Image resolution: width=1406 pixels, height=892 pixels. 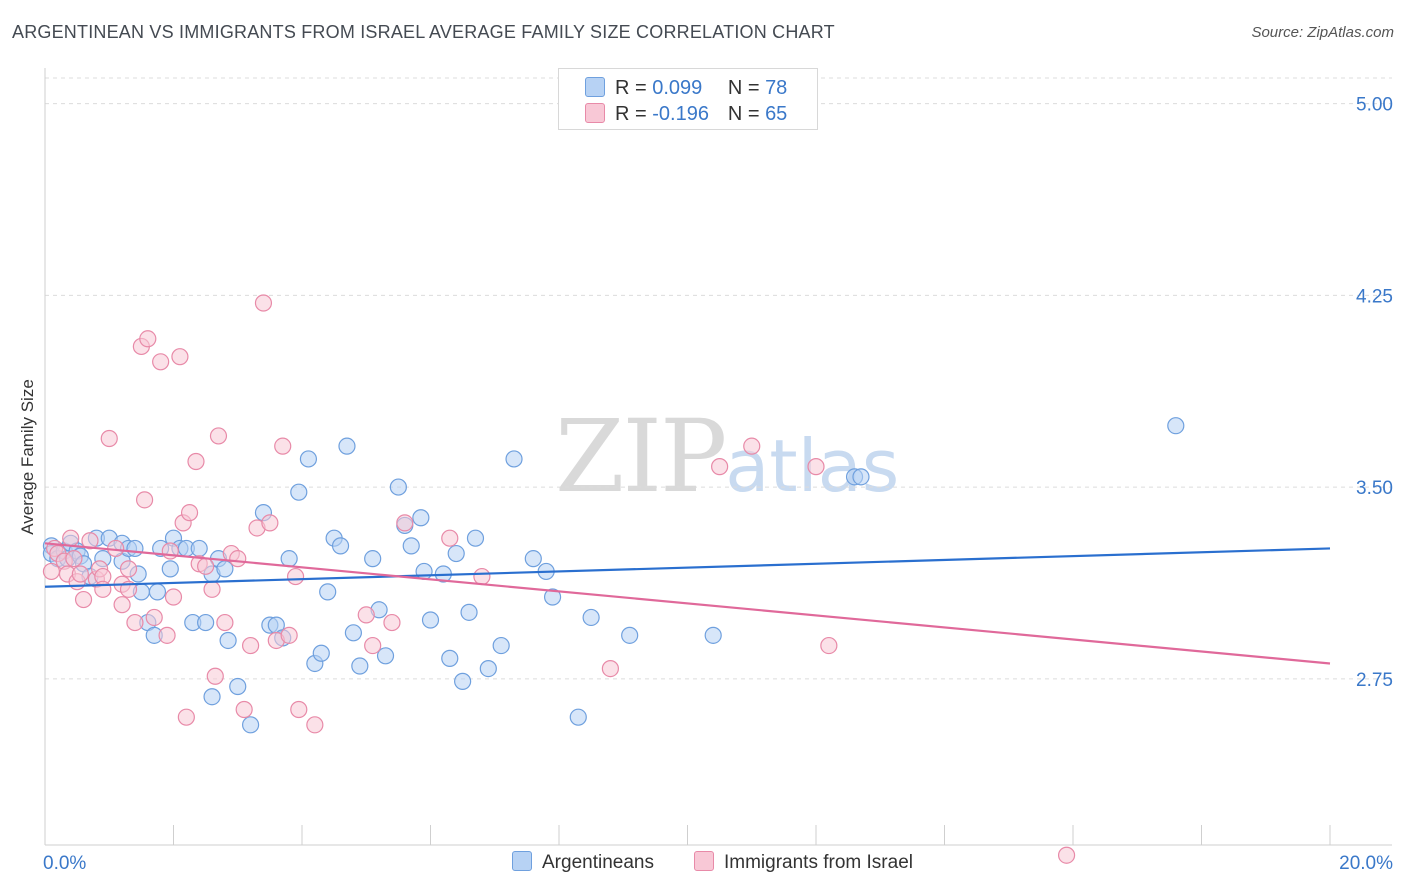 I want to click on bottom-legend-label: Argentineans, so click(x=598, y=862).